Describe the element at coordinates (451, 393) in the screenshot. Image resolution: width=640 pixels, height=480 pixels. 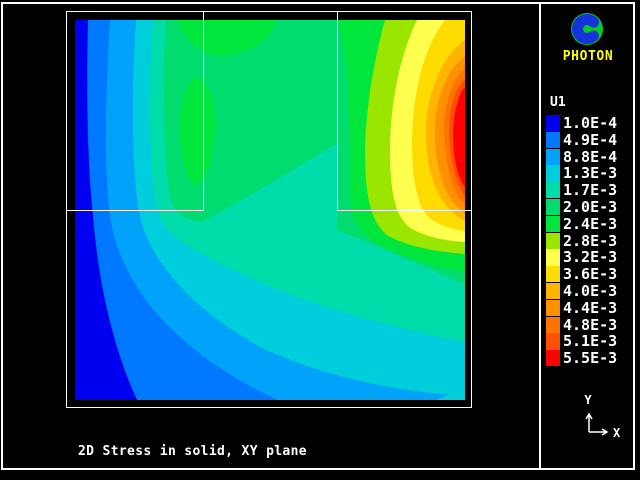
I see `contour-band-1.3e-3-corner` at that location.